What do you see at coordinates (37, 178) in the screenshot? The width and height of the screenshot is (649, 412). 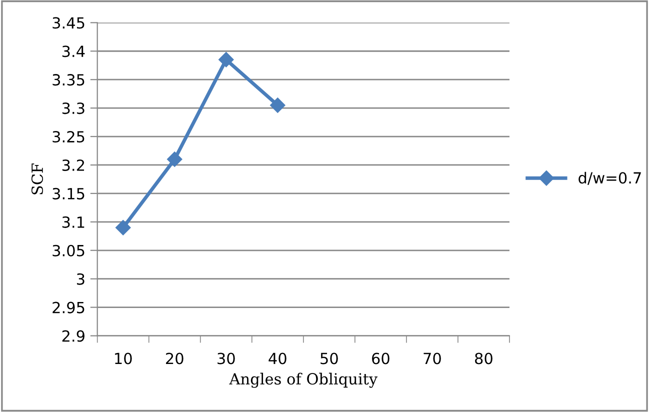 I see `y-axis-title: SCF` at bounding box center [37, 178].